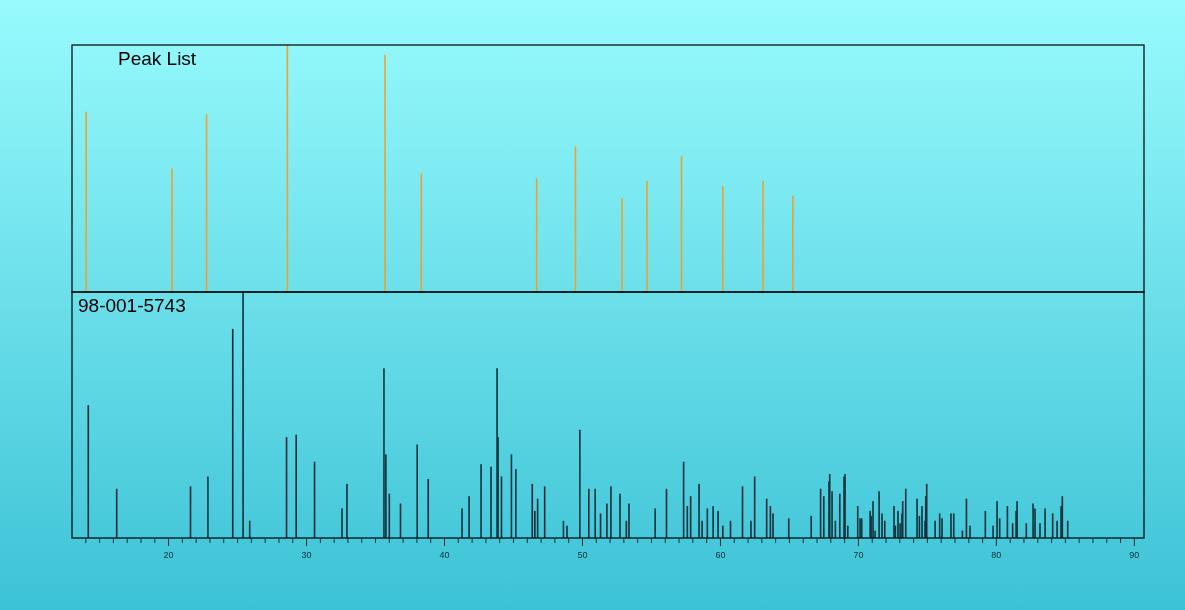  Describe the element at coordinates (168, 555) in the screenshot. I see `x-tick-label: 20` at that location.